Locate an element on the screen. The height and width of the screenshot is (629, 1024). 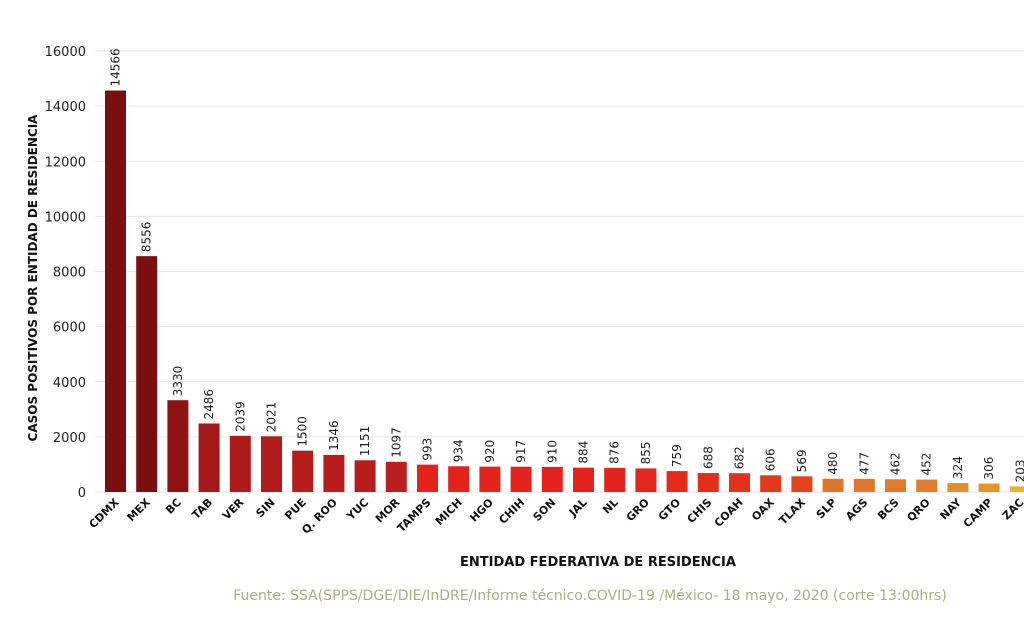
bar-son is located at coordinates (552, 479).